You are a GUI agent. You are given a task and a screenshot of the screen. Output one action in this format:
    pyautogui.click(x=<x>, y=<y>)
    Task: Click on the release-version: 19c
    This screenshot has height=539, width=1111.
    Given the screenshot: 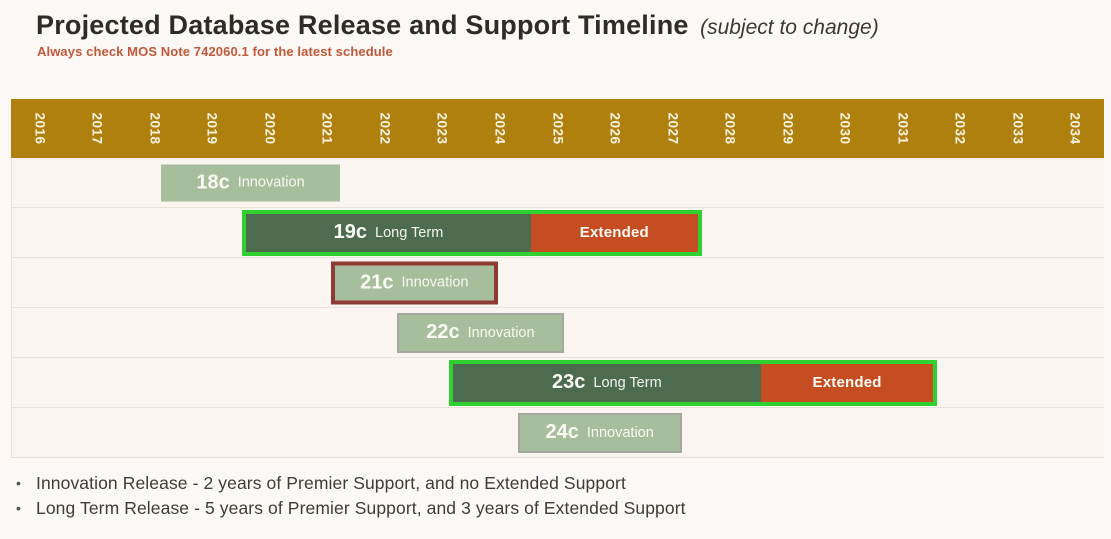 What is the action you would take?
    pyautogui.click(x=350, y=232)
    